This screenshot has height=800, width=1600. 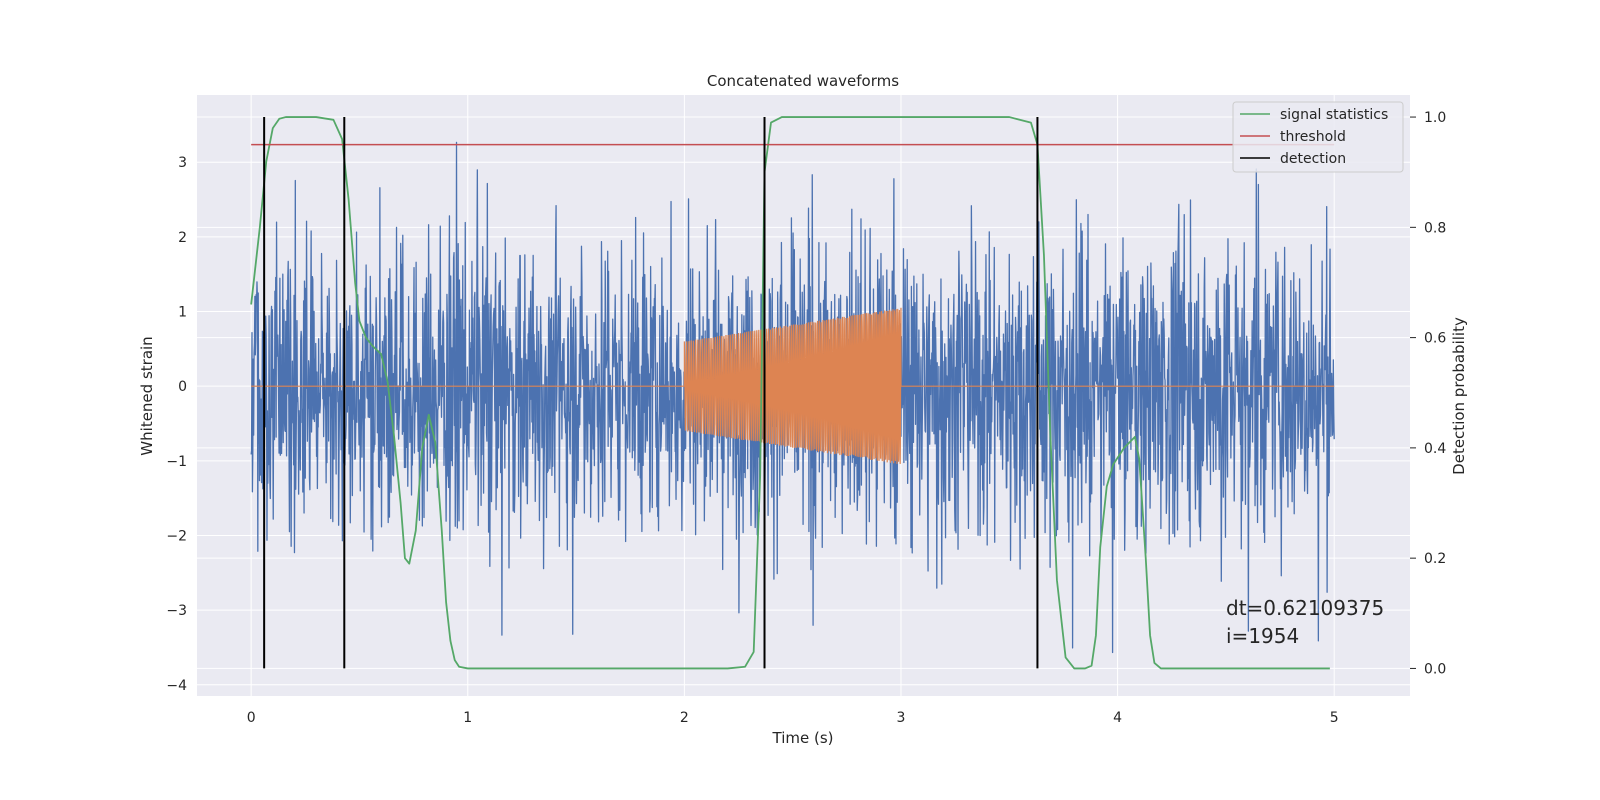 What do you see at coordinates (793, 718) in the screenshot?
I see `x-ticks: 0 1 2 3 4 5` at bounding box center [793, 718].